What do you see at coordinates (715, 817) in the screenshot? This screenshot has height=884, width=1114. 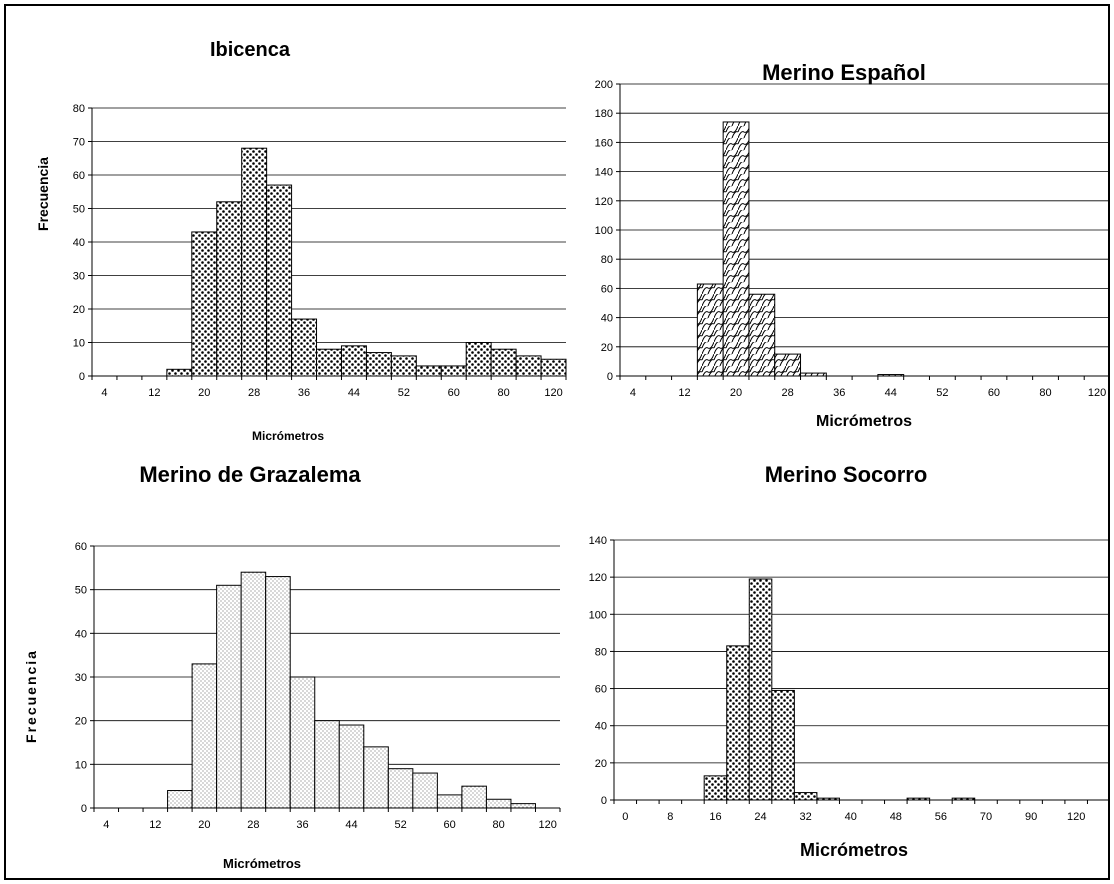 I see `x-tick-label: 16` at bounding box center [715, 817].